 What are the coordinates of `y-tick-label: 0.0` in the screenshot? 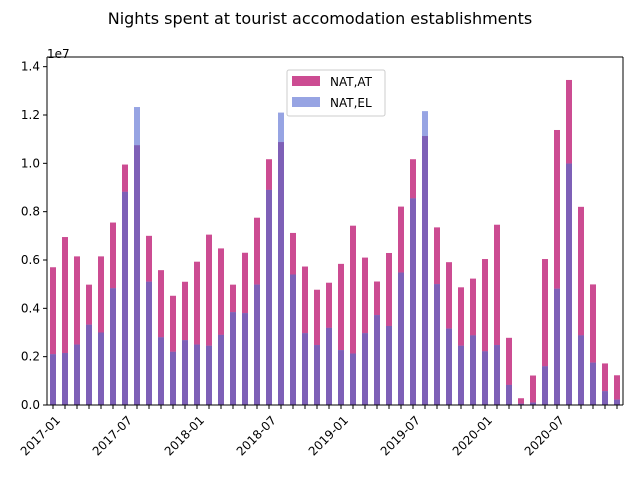 It's located at (30, 405).